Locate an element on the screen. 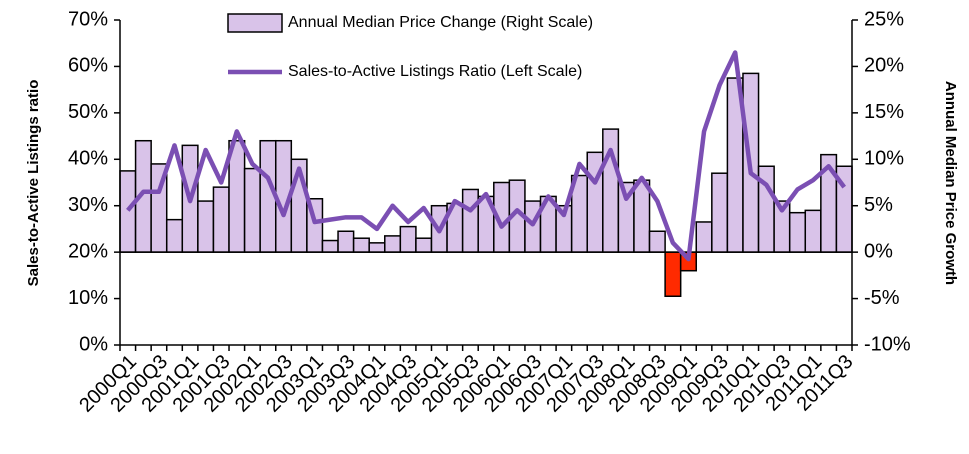 The image size is (969, 454). y2-axis-label: Annual Median Price Growth is located at coordinates (950, 183).